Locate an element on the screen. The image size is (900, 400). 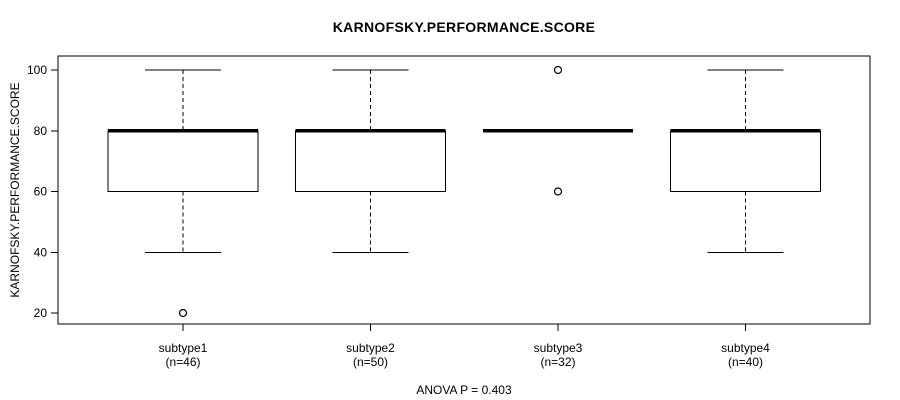
x-tick-sublabel: (n=32) is located at coordinates (557, 362).